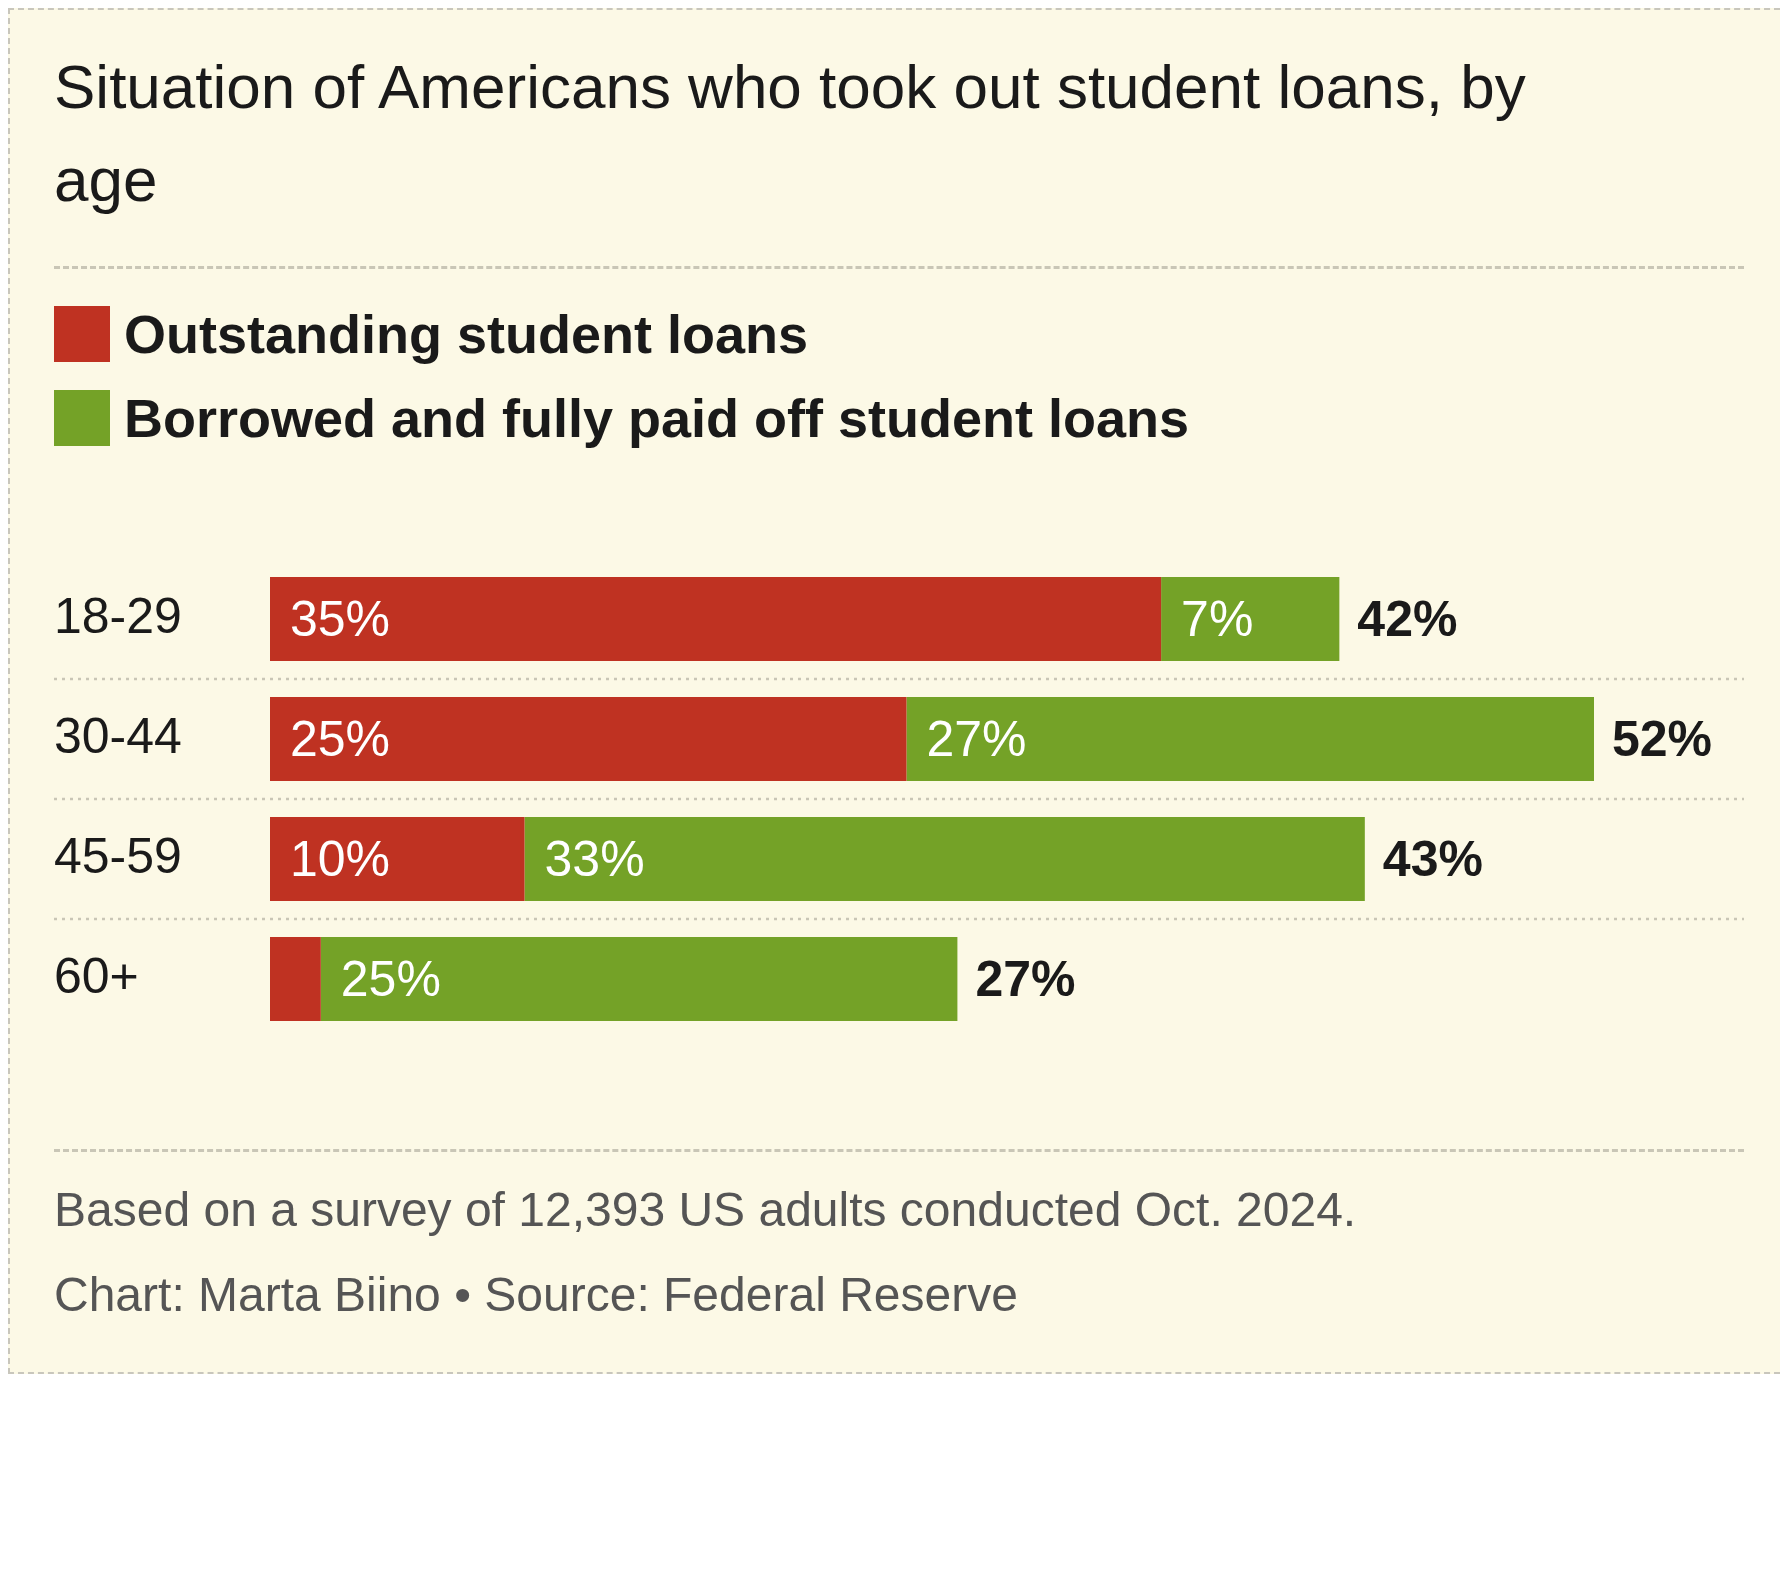  What do you see at coordinates (1662, 738) in the screenshot?
I see `total-label: 52%` at bounding box center [1662, 738].